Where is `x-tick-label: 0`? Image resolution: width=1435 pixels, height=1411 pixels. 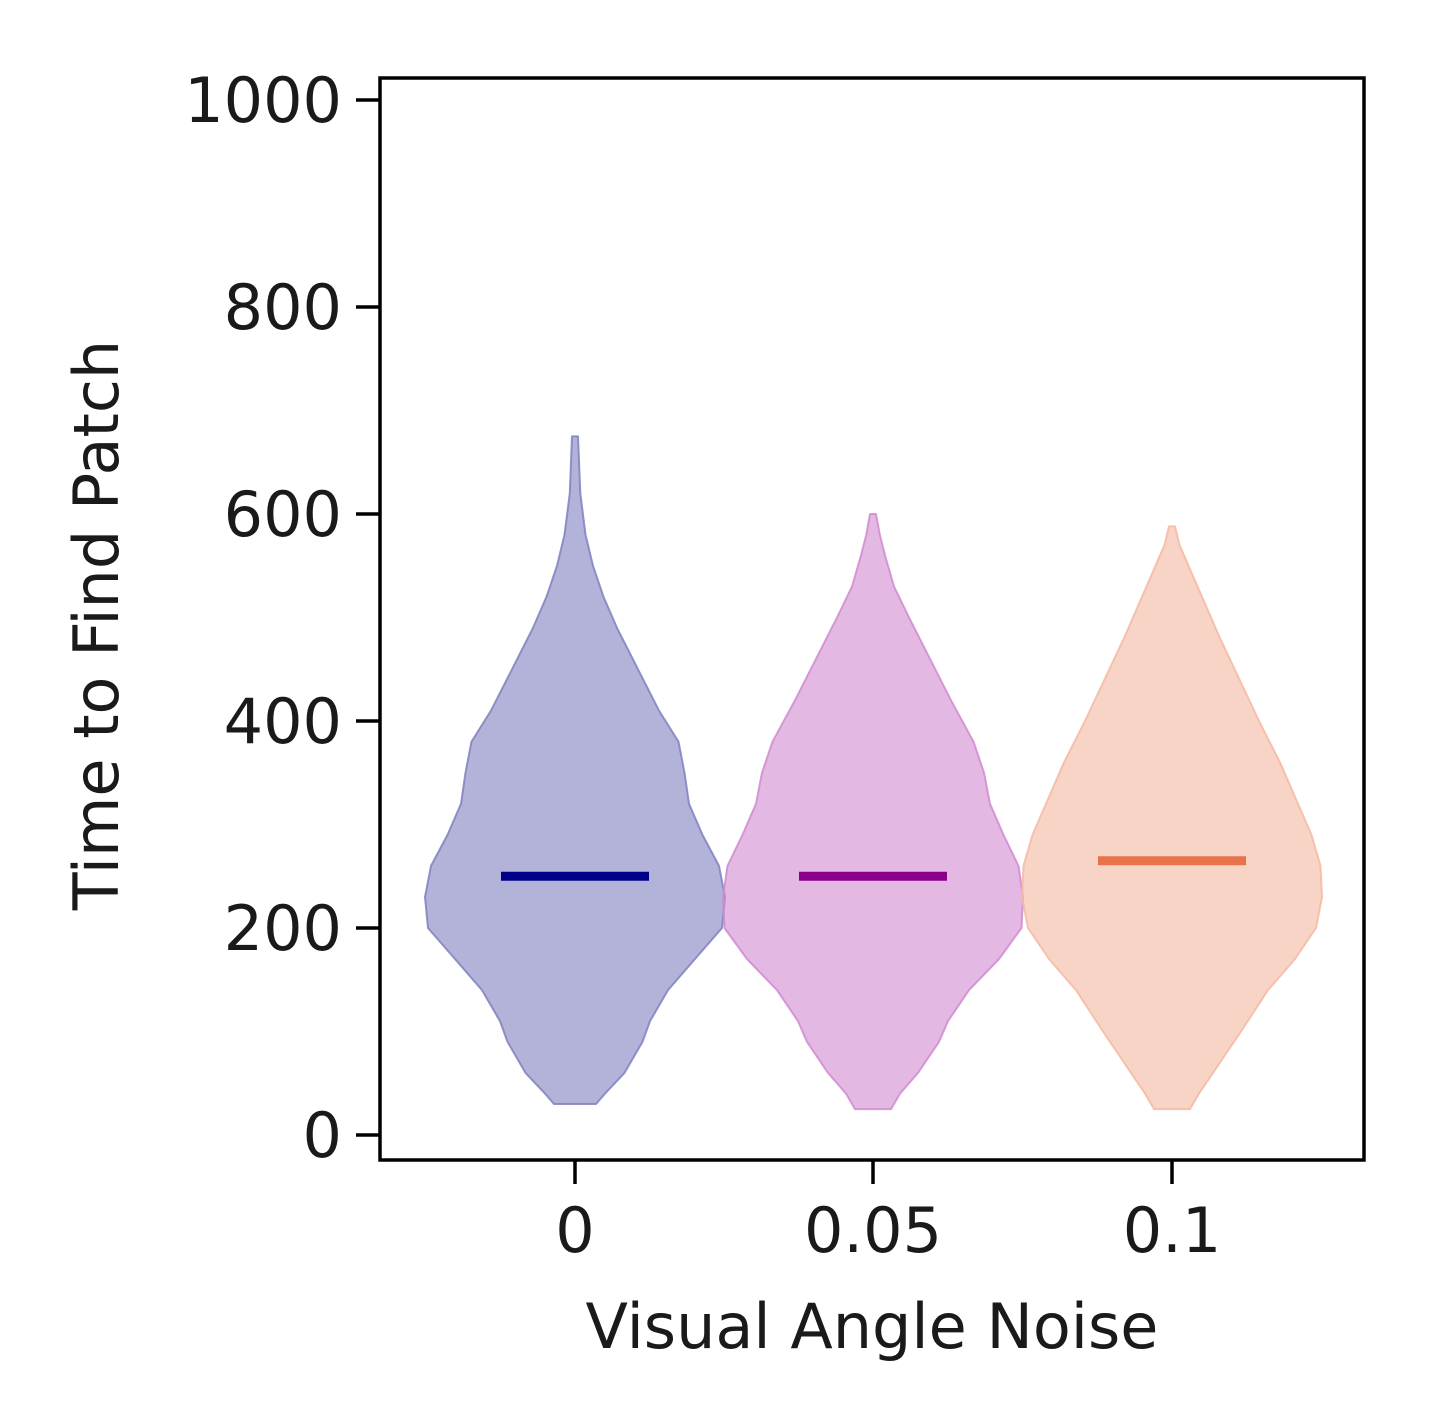 x-tick-label: 0 is located at coordinates (574, 1230).